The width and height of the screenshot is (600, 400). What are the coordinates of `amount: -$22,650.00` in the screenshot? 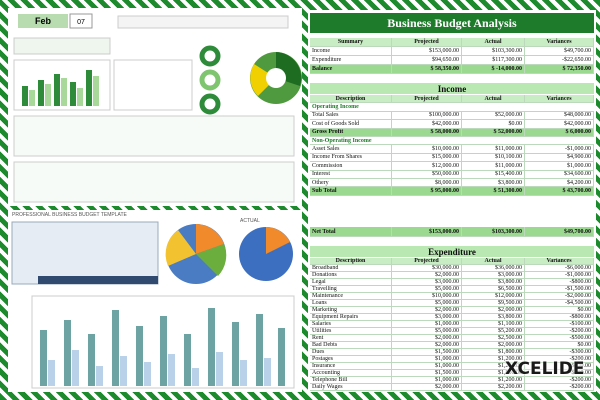 It's located at (559, 60).